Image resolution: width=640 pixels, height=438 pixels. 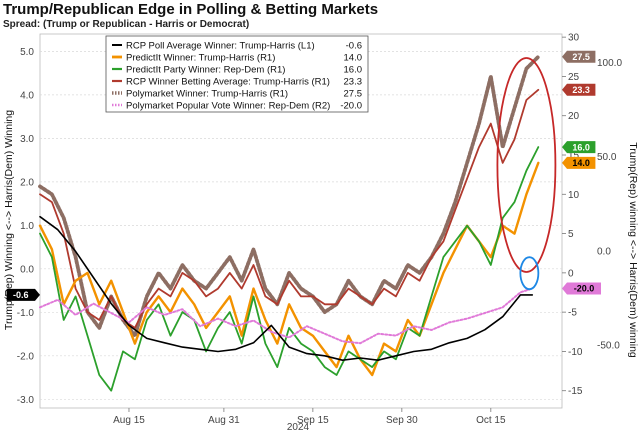 I want to click on r1-tick-label: 20, so click(x=574, y=116).